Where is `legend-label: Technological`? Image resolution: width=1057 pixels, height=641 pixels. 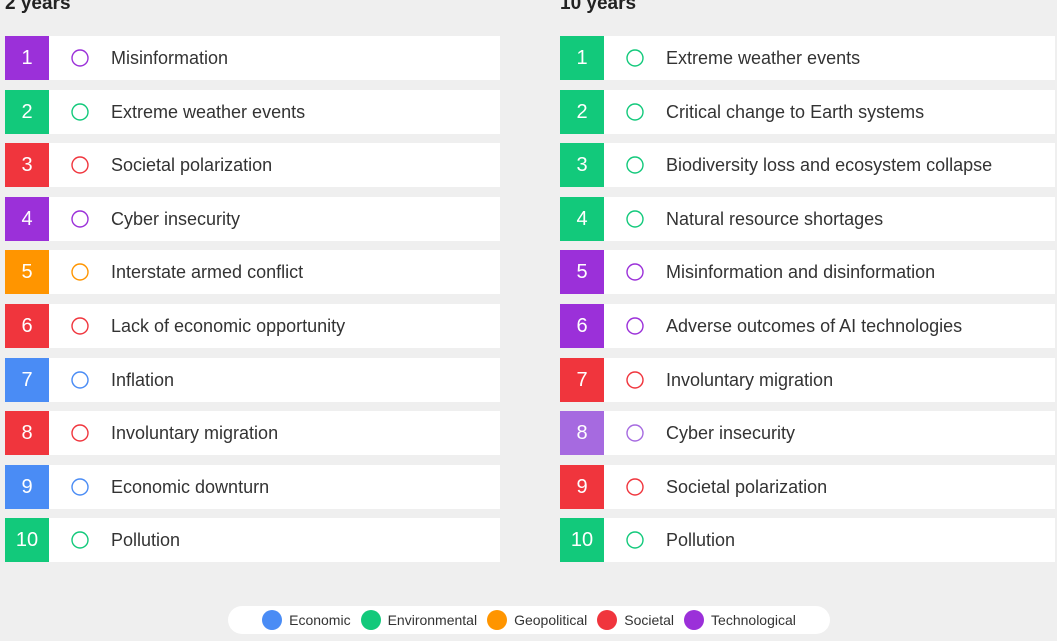
legend-label: Technological is located at coordinates (753, 620).